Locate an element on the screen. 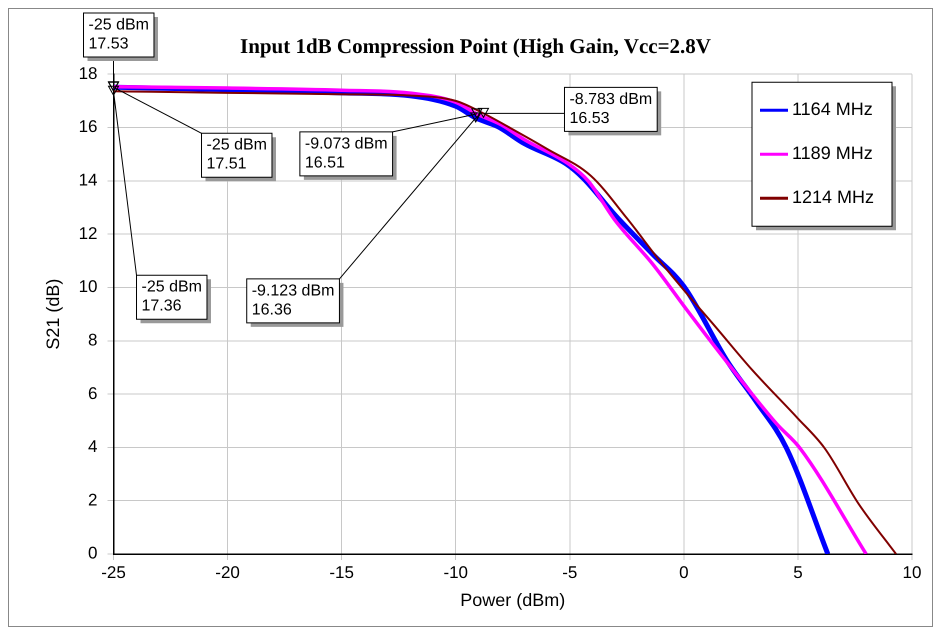 The width and height of the screenshot is (941, 635). annotation: -8.783 dBm 16.53 is located at coordinates (610, 108).